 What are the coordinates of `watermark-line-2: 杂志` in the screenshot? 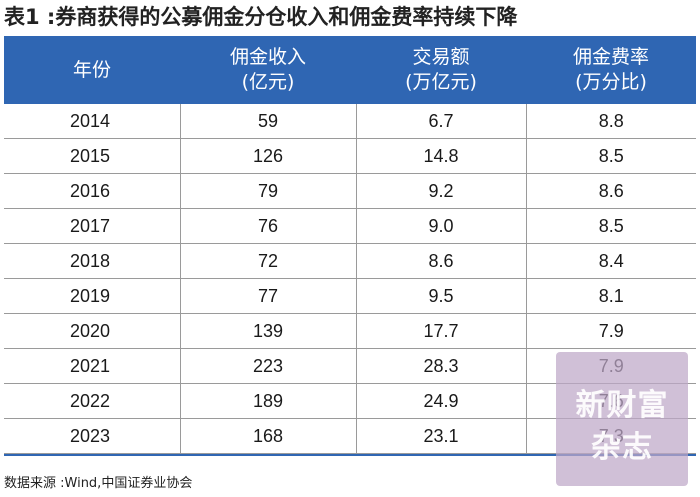 It's located at (622, 447).